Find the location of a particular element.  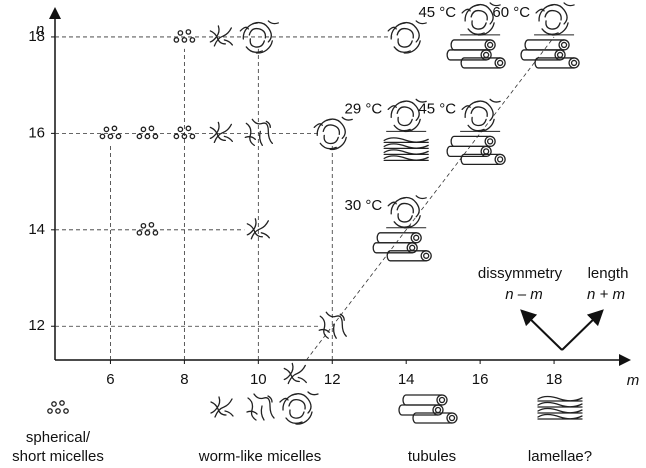

x-axis-label: m is located at coordinates (633, 380).